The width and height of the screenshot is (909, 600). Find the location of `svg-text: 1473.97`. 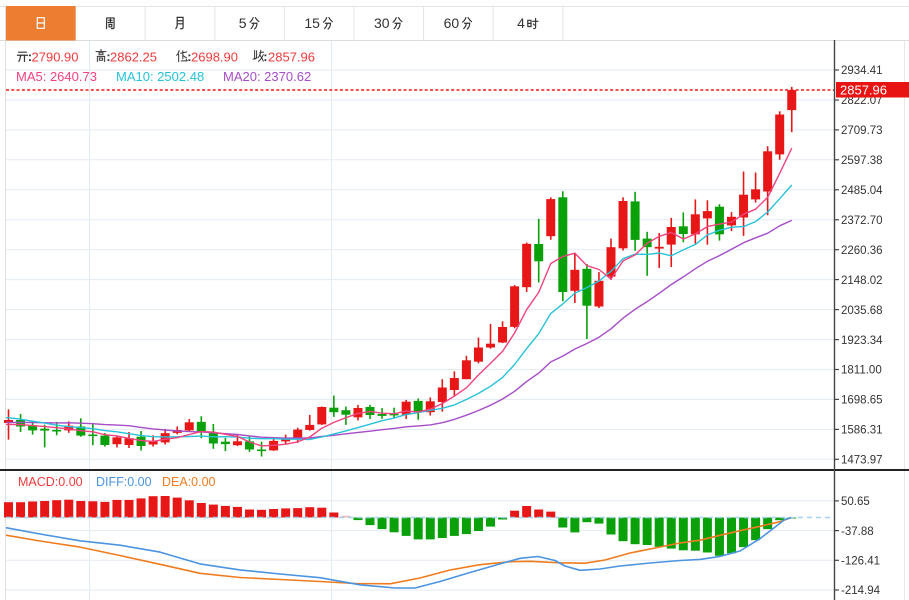

svg-text: 1473.97 is located at coordinates (862, 461).